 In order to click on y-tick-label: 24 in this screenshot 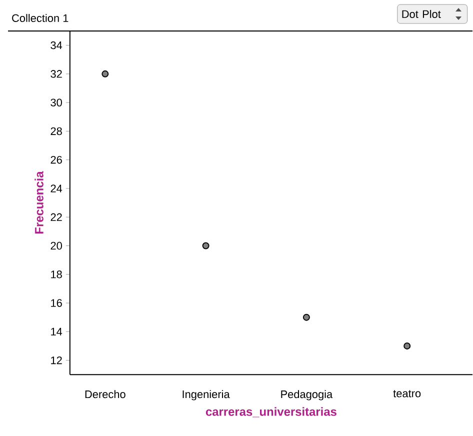, I will do `click(56, 188)`.